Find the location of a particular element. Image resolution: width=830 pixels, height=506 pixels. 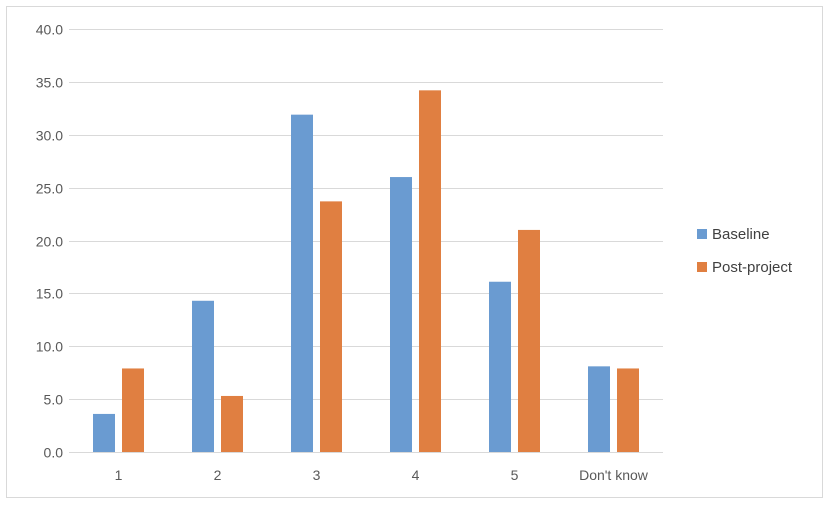

y-tick-label: 30.0 is located at coordinates (49, 136).